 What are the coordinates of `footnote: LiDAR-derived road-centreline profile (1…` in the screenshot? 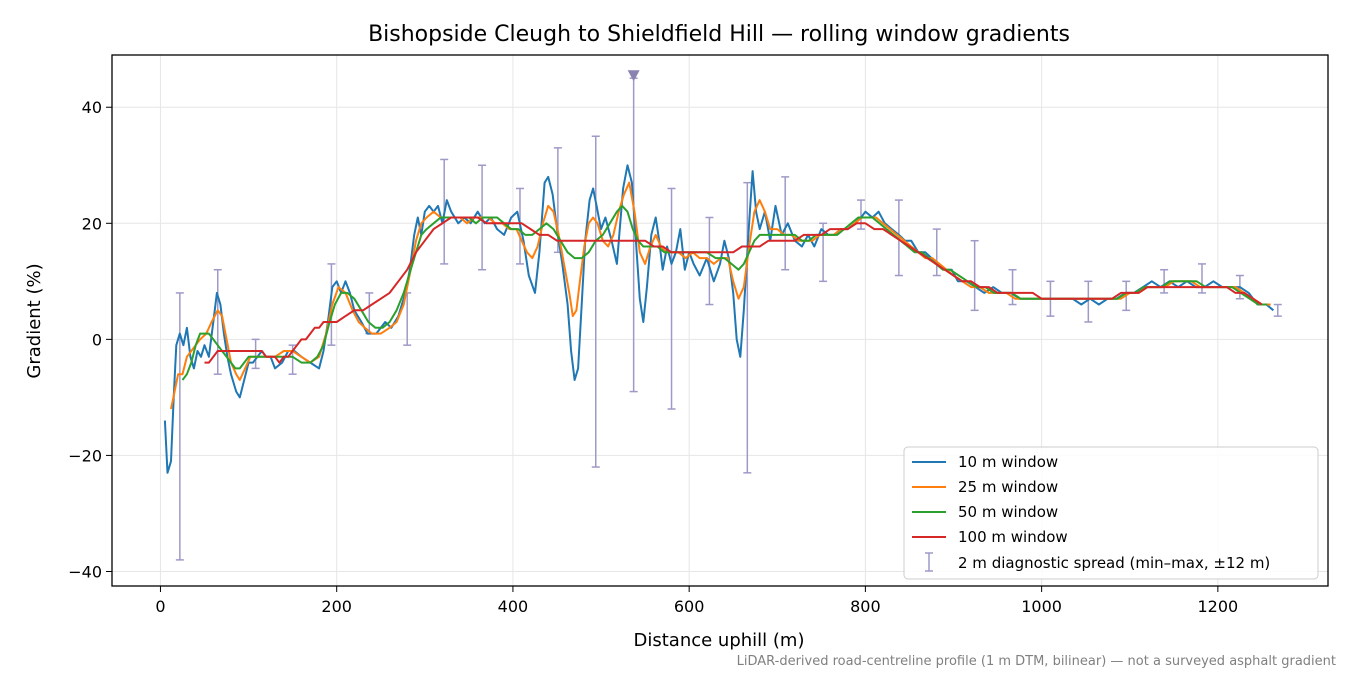 It's located at (1036, 661).